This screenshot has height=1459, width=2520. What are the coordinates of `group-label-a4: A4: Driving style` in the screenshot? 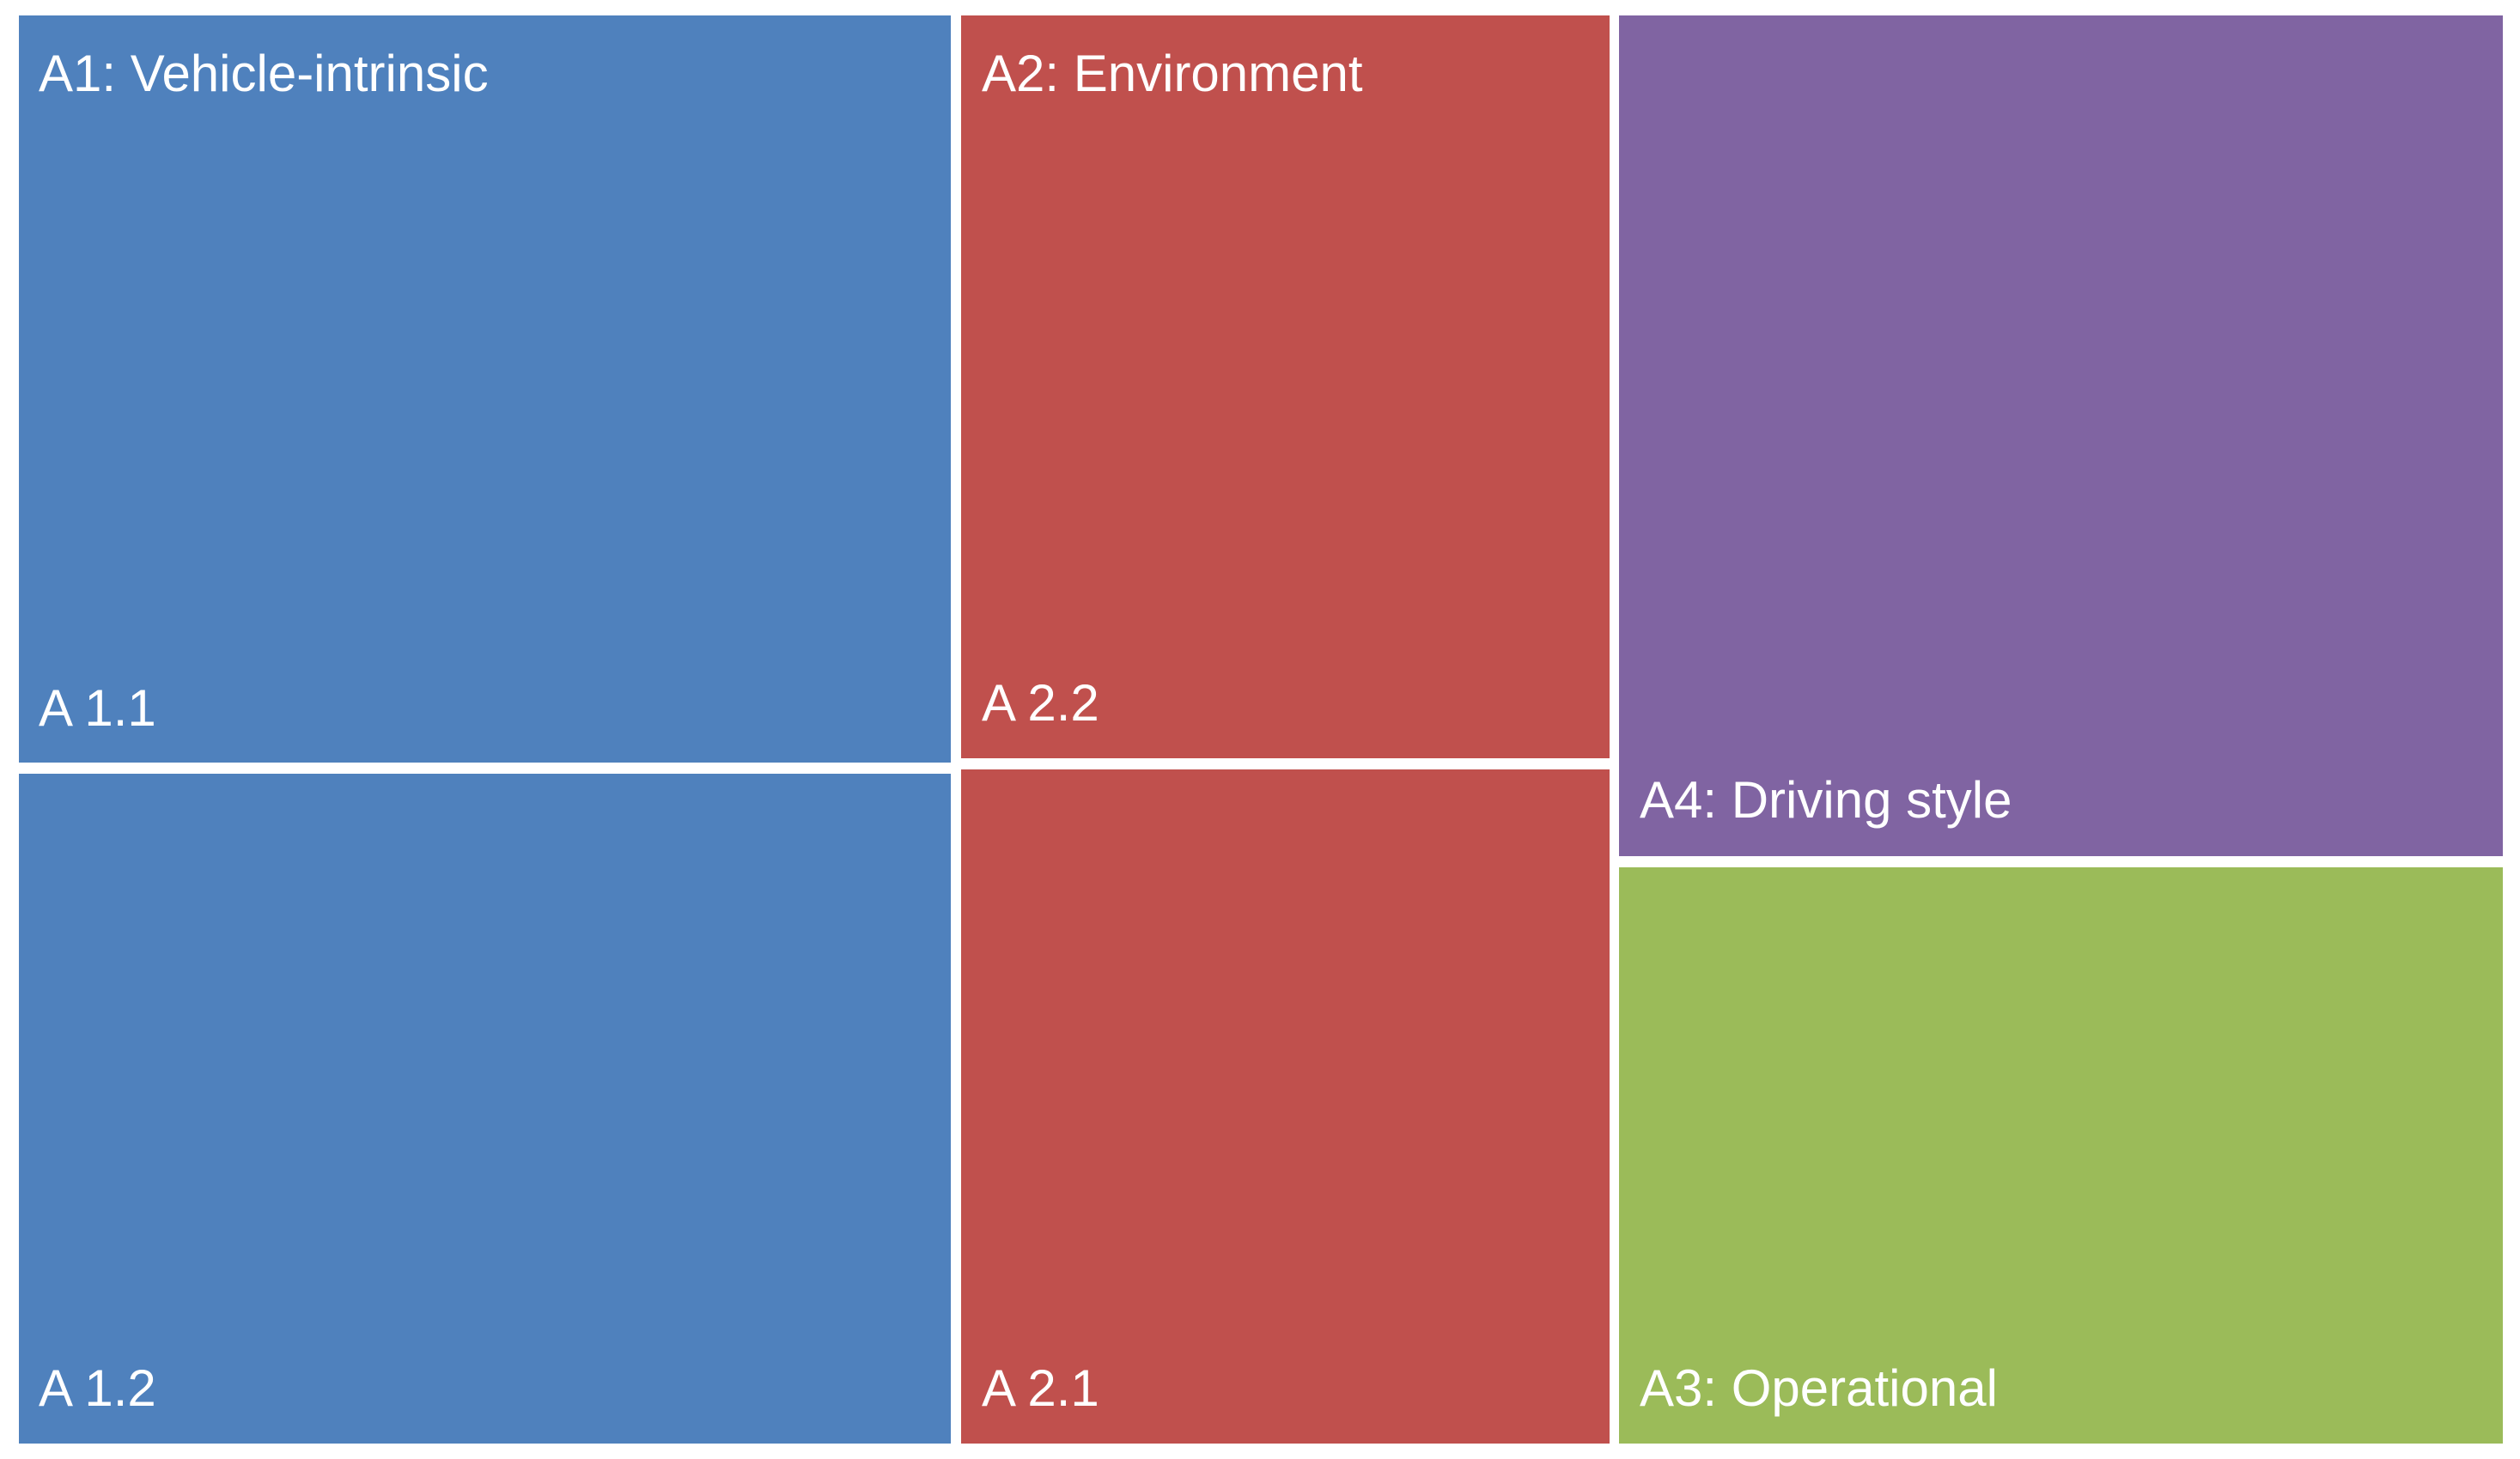 It's located at (1826, 800).